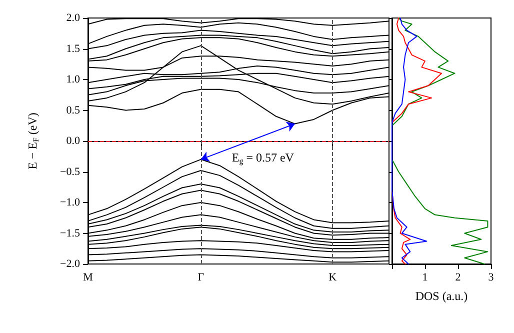  Describe the element at coordinates (441, 296) in the screenshot. I see `x-axis-title: DOS (a.u.)` at that location.